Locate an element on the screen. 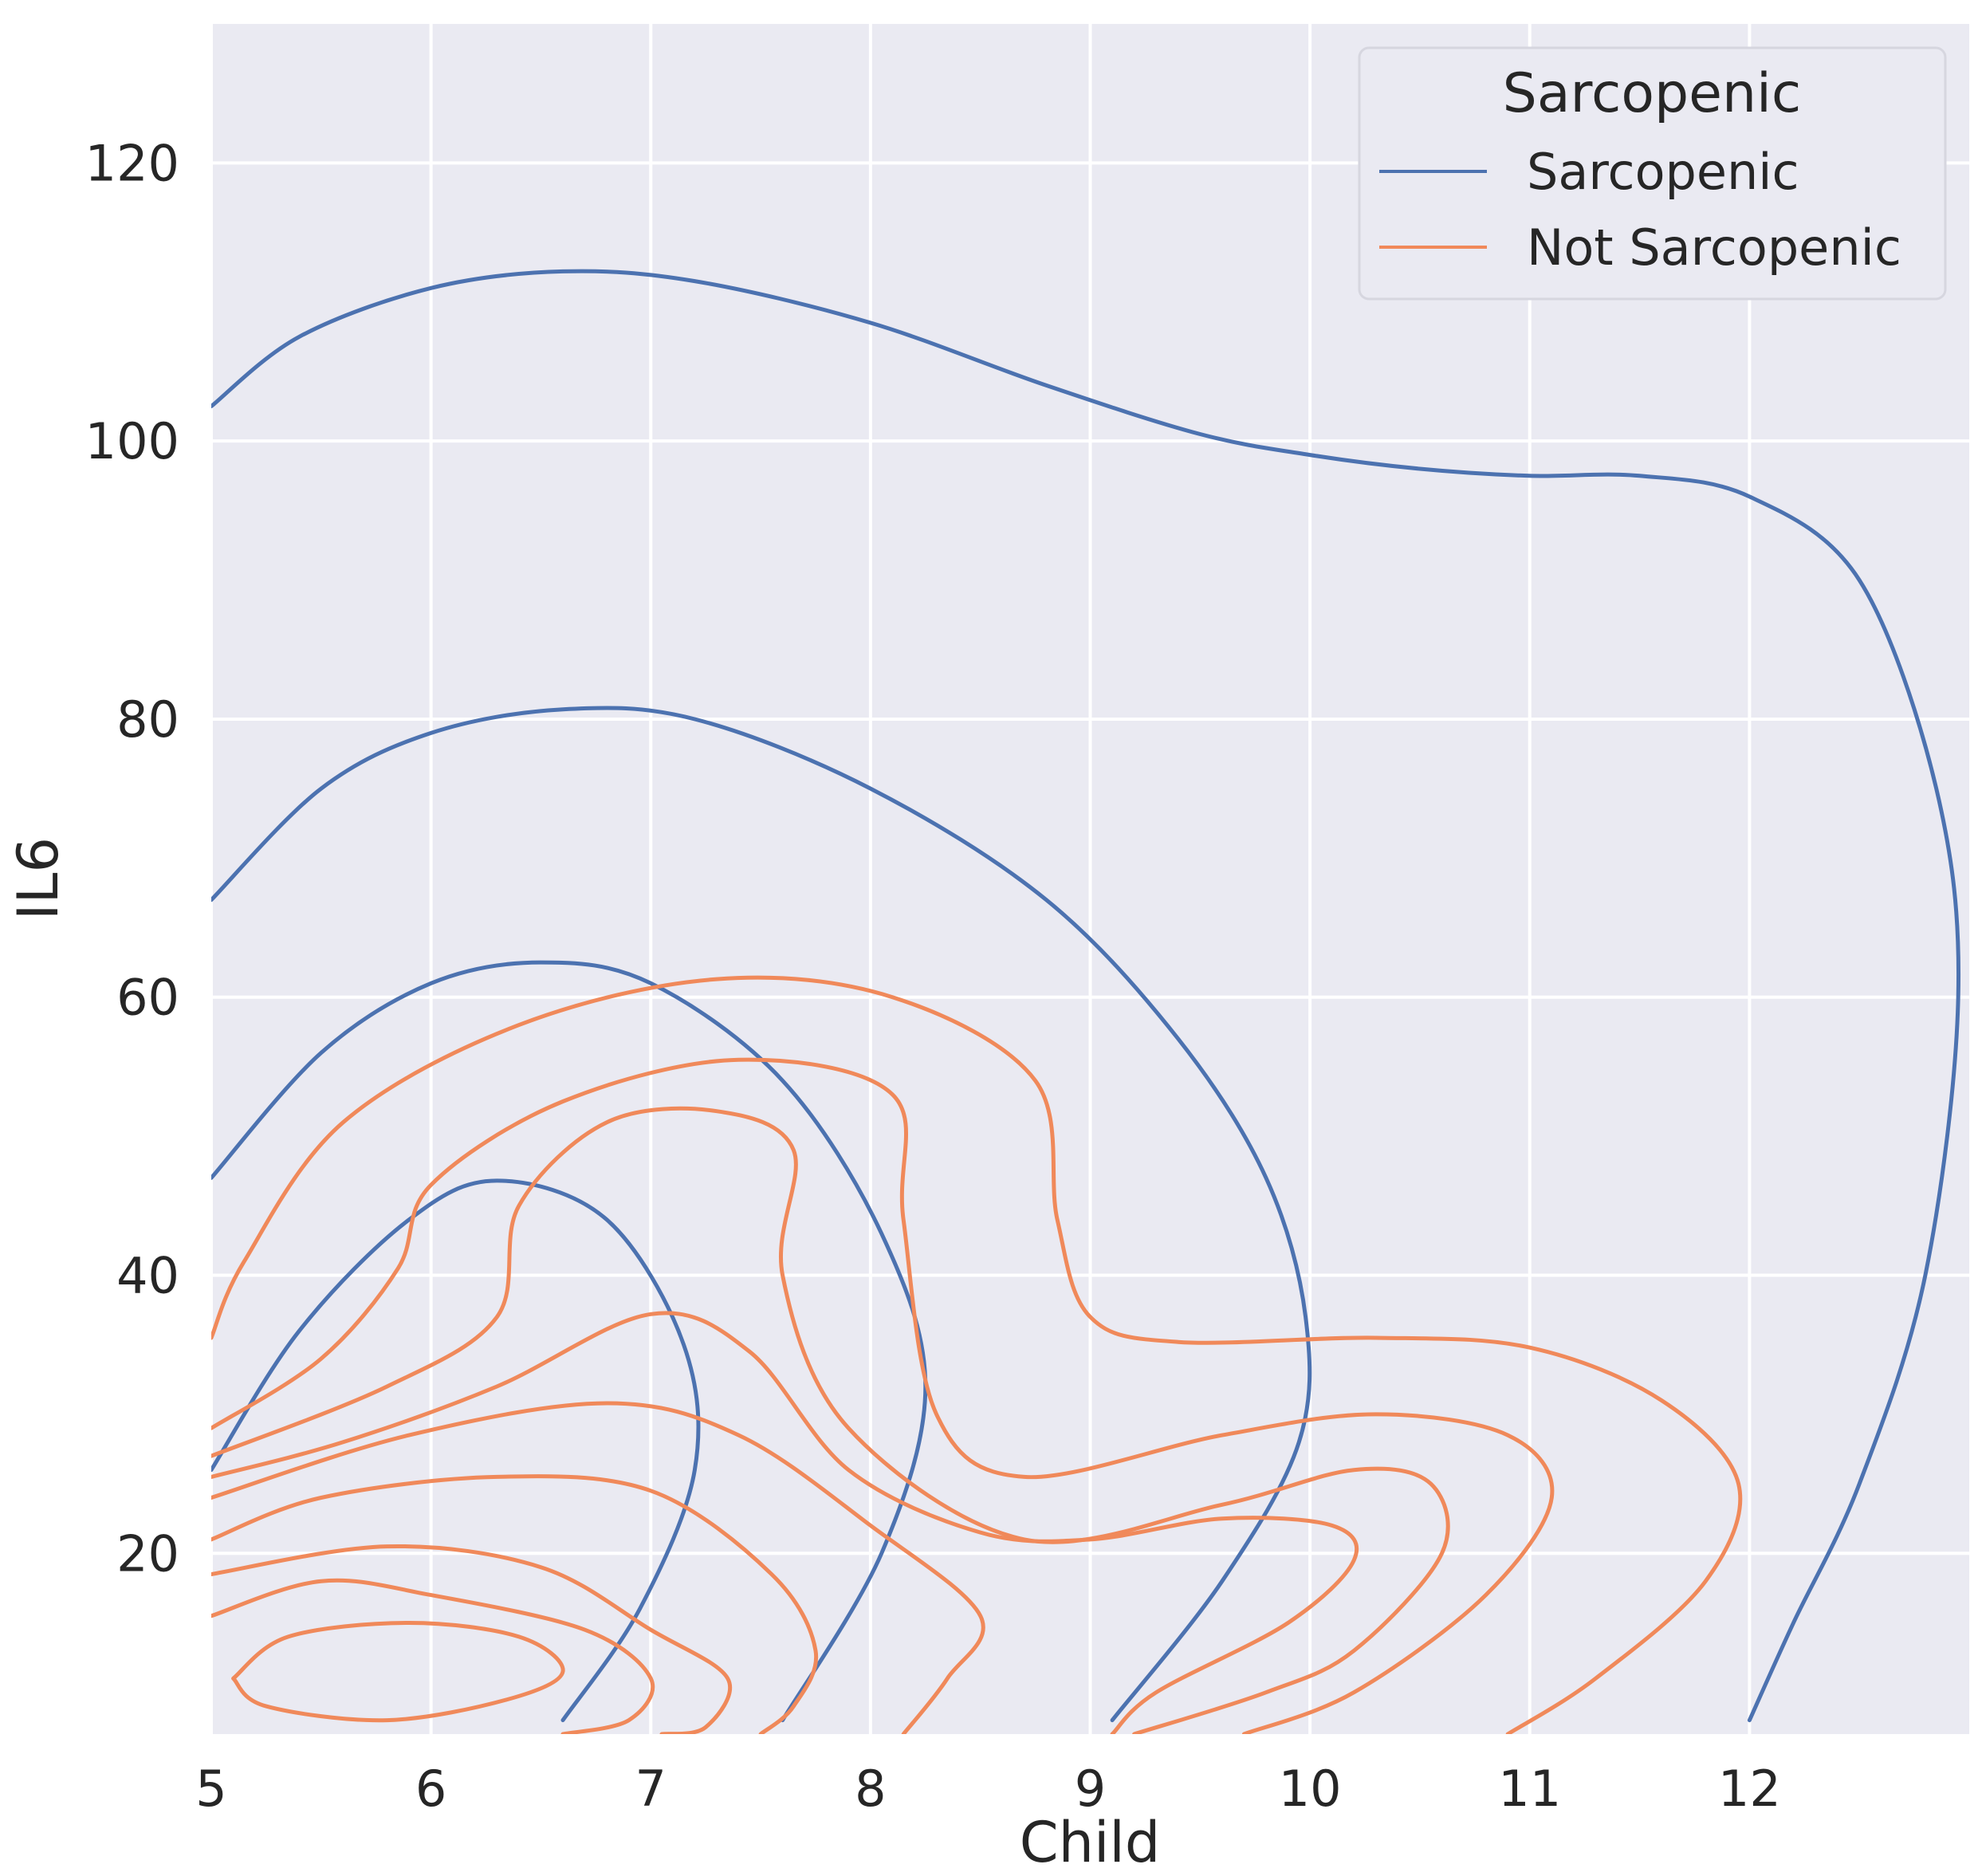  x-tick-label: 6 is located at coordinates (431, 1789).